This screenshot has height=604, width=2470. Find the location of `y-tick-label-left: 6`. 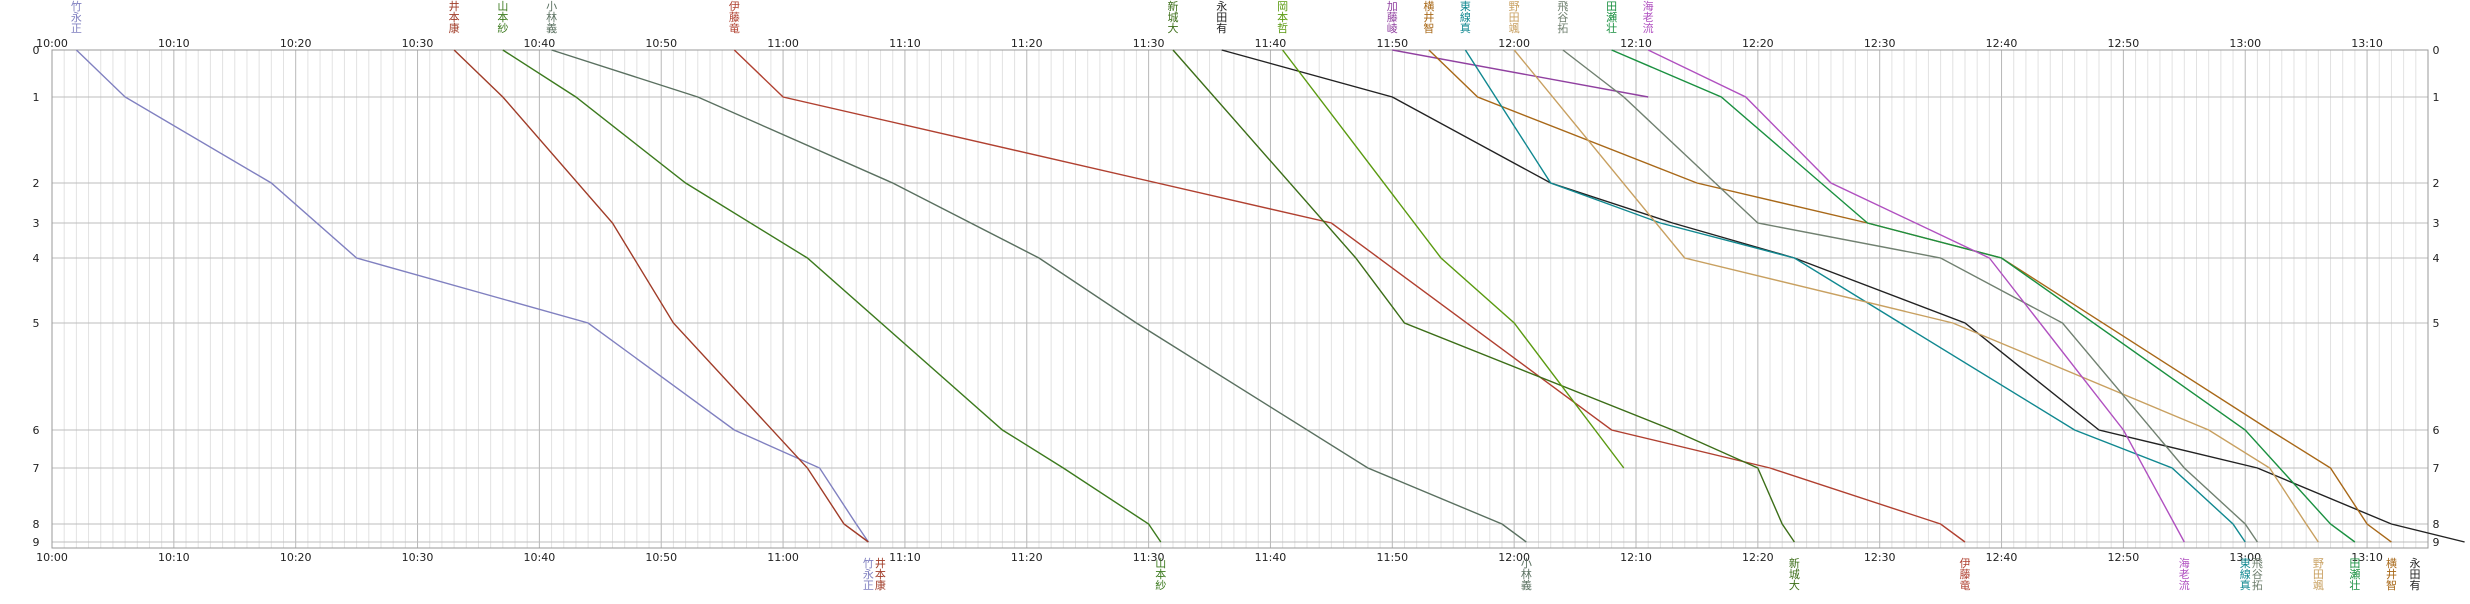

y-tick-label-left: 6 is located at coordinates (36, 430).